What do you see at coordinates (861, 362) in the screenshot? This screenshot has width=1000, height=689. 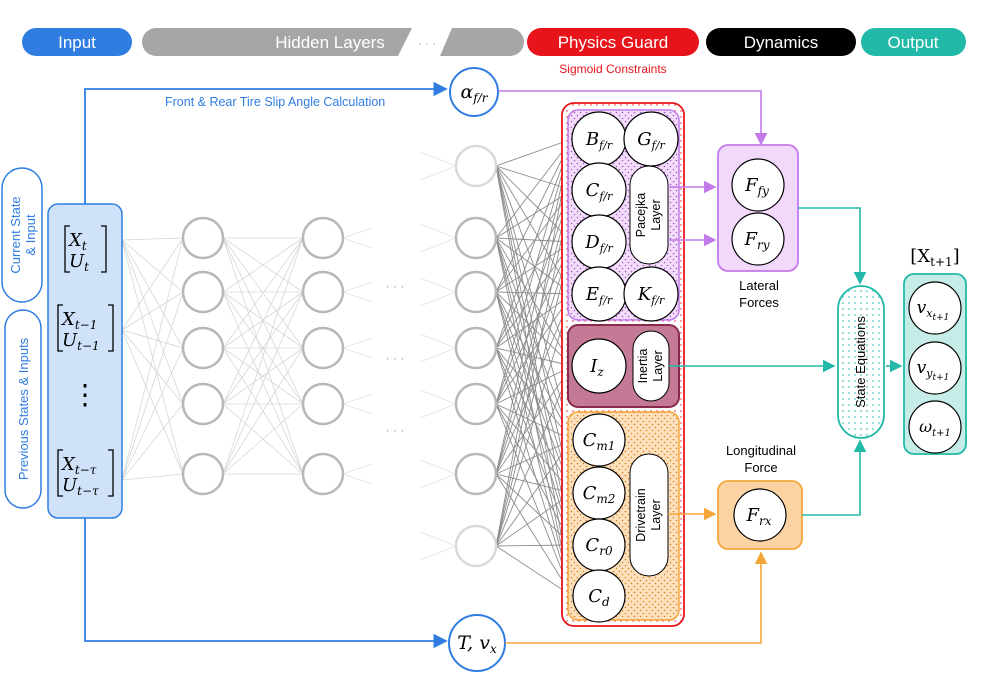 I see `state-equations: State Equations` at bounding box center [861, 362].